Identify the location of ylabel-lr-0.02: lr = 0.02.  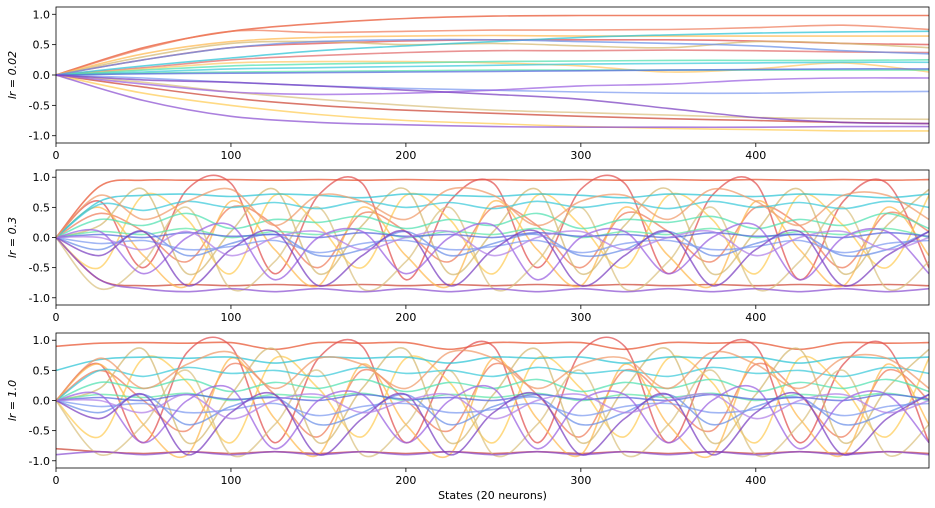
(12, 75).